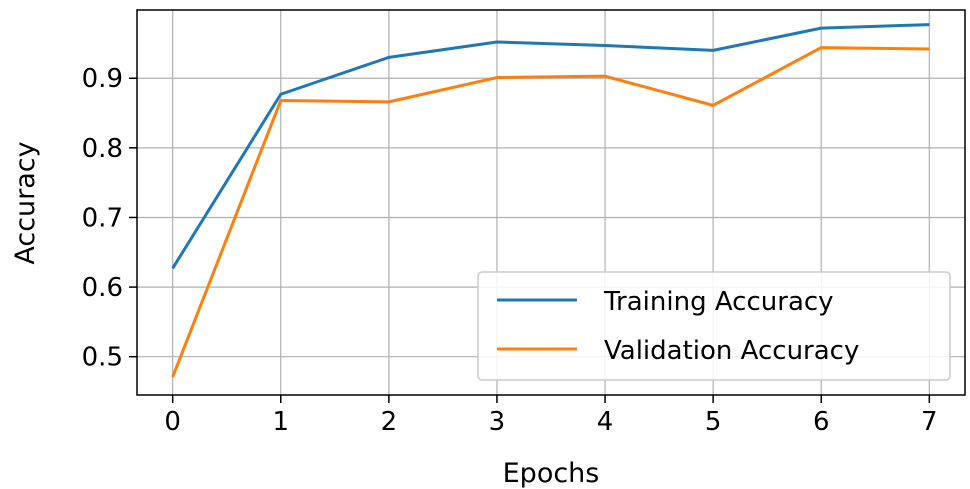  What do you see at coordinates (929, 422) in the screenshot?
I see `x-tick-label: 7` at bounding box center [929, 422].